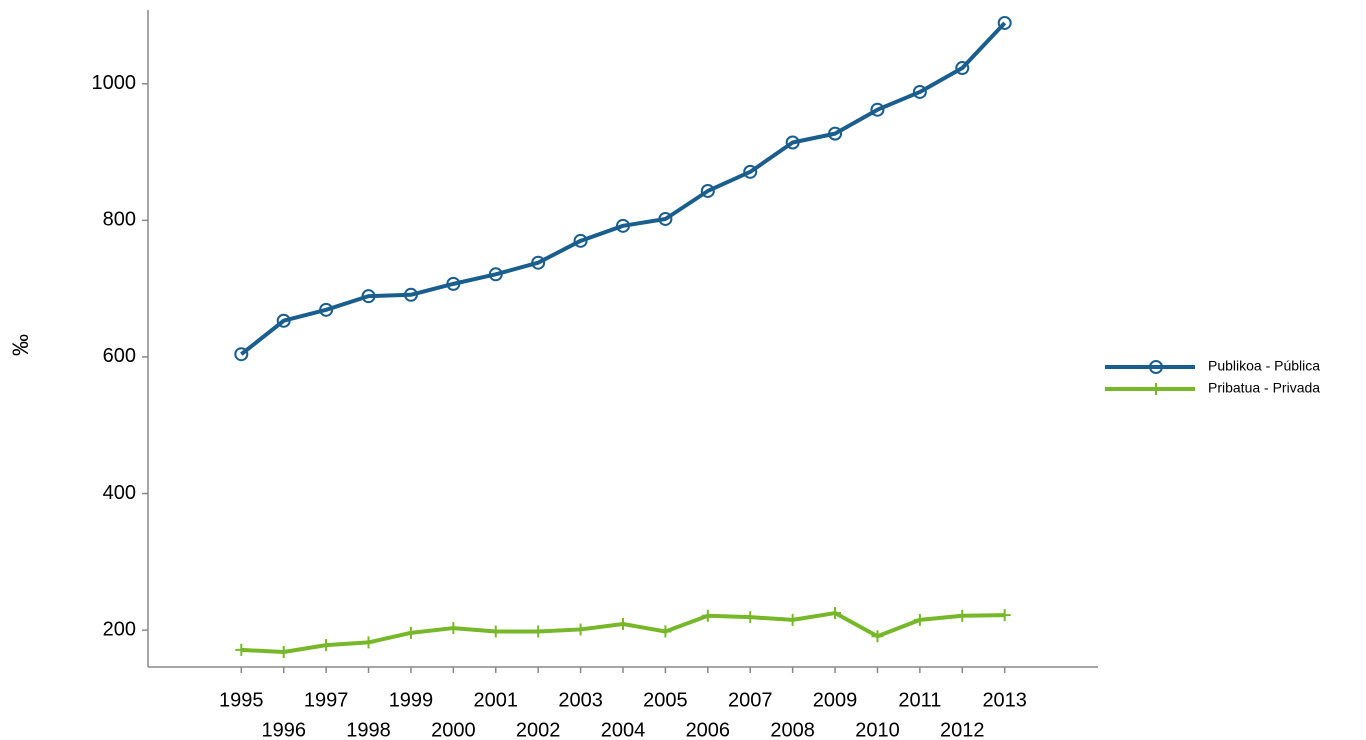 The image size is (1366, 740). Describe the element at coordinates (792, 729) in the screenshot. I see `x-tick-label: 2008` at that location.